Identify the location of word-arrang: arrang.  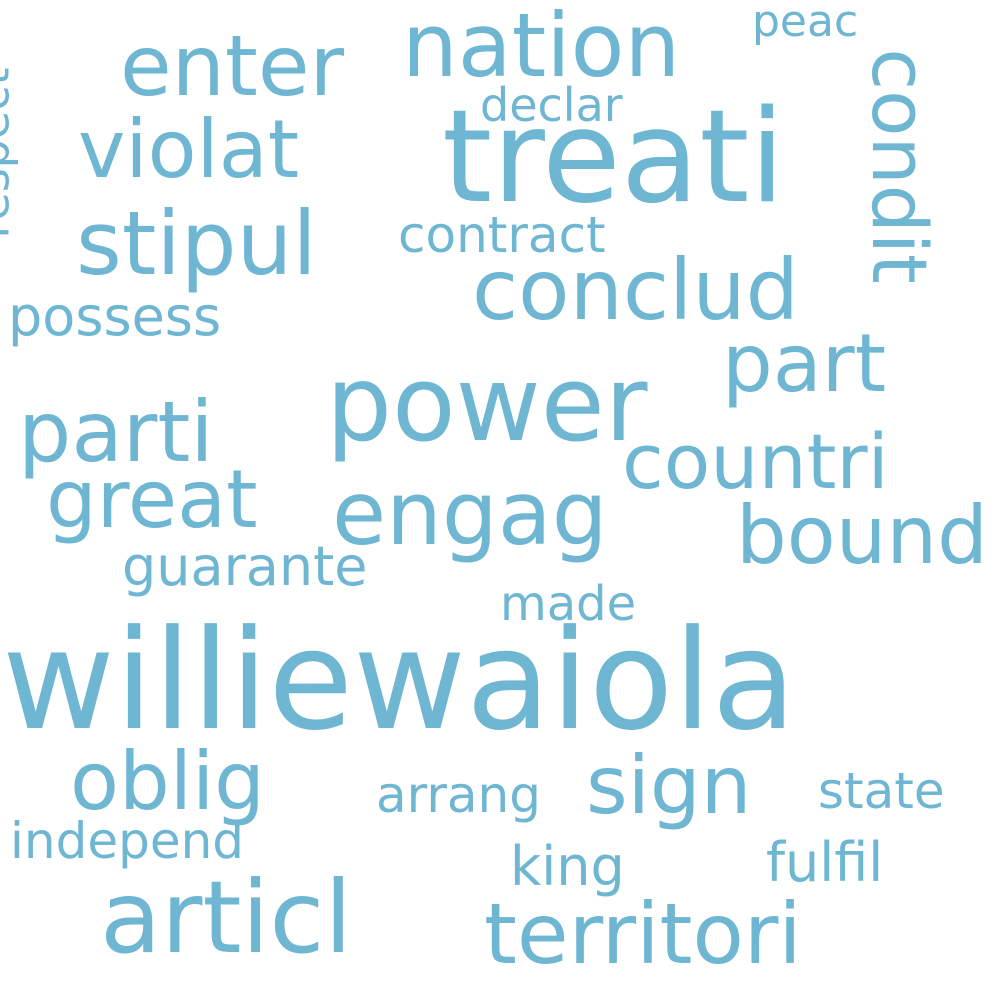
(458, 795).